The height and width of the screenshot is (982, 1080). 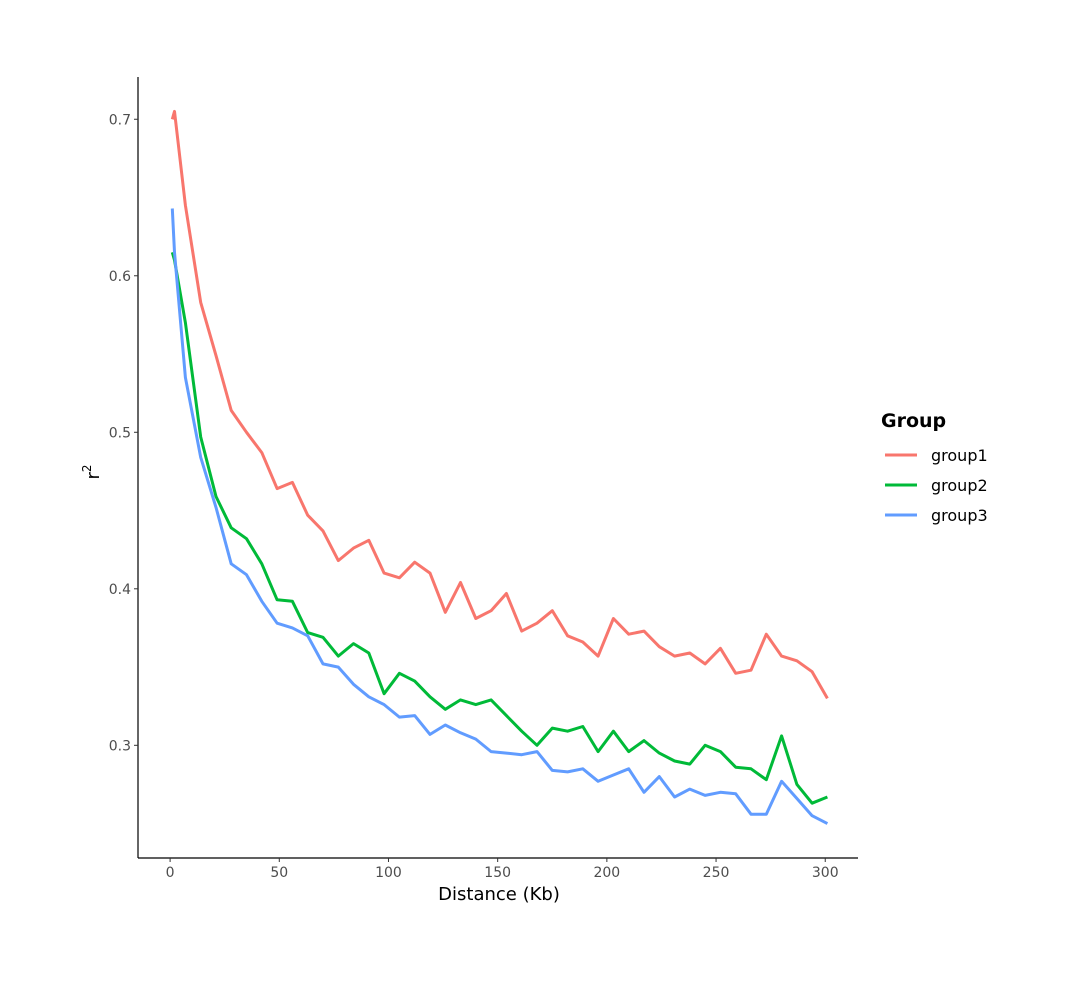 What do you see at coordinates (120, 277) in the screenshot?
I see `y-tick-label: 0.6` at bounding box center [120, 277].